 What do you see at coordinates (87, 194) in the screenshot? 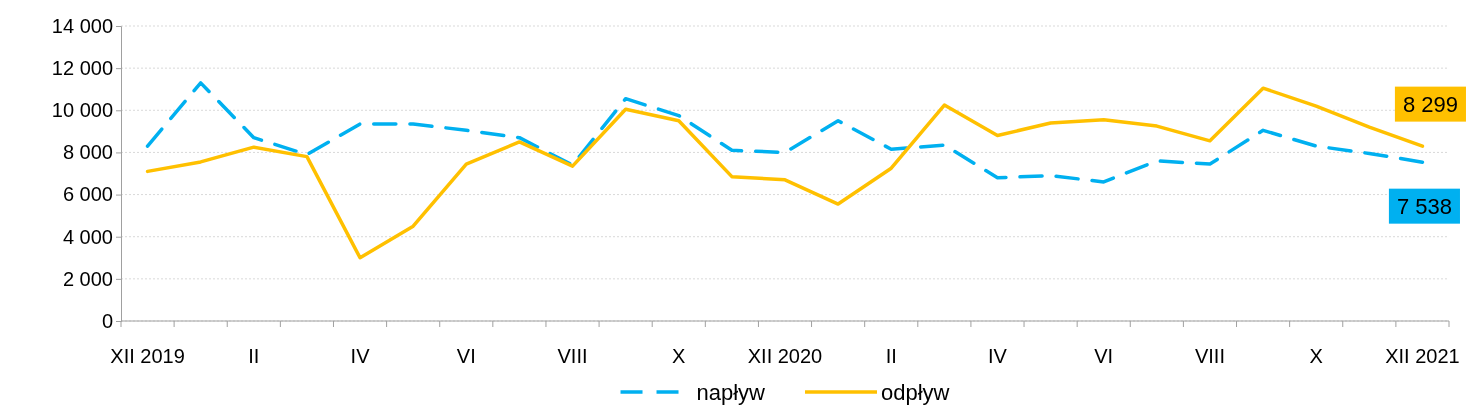
I see `y-tick-label: 6 000` at bounding box center [87, 194].